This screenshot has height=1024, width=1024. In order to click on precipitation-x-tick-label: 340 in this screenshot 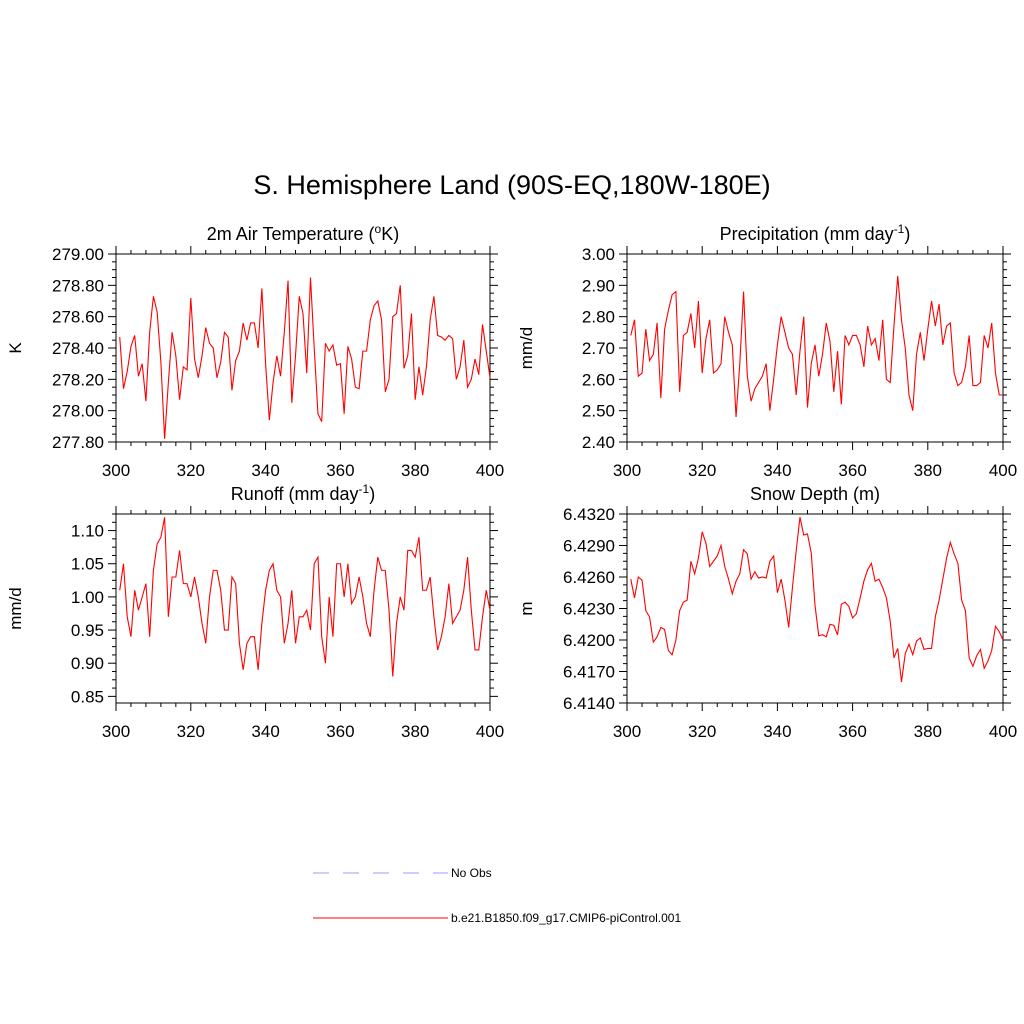, I will do `click(777, 470)`.